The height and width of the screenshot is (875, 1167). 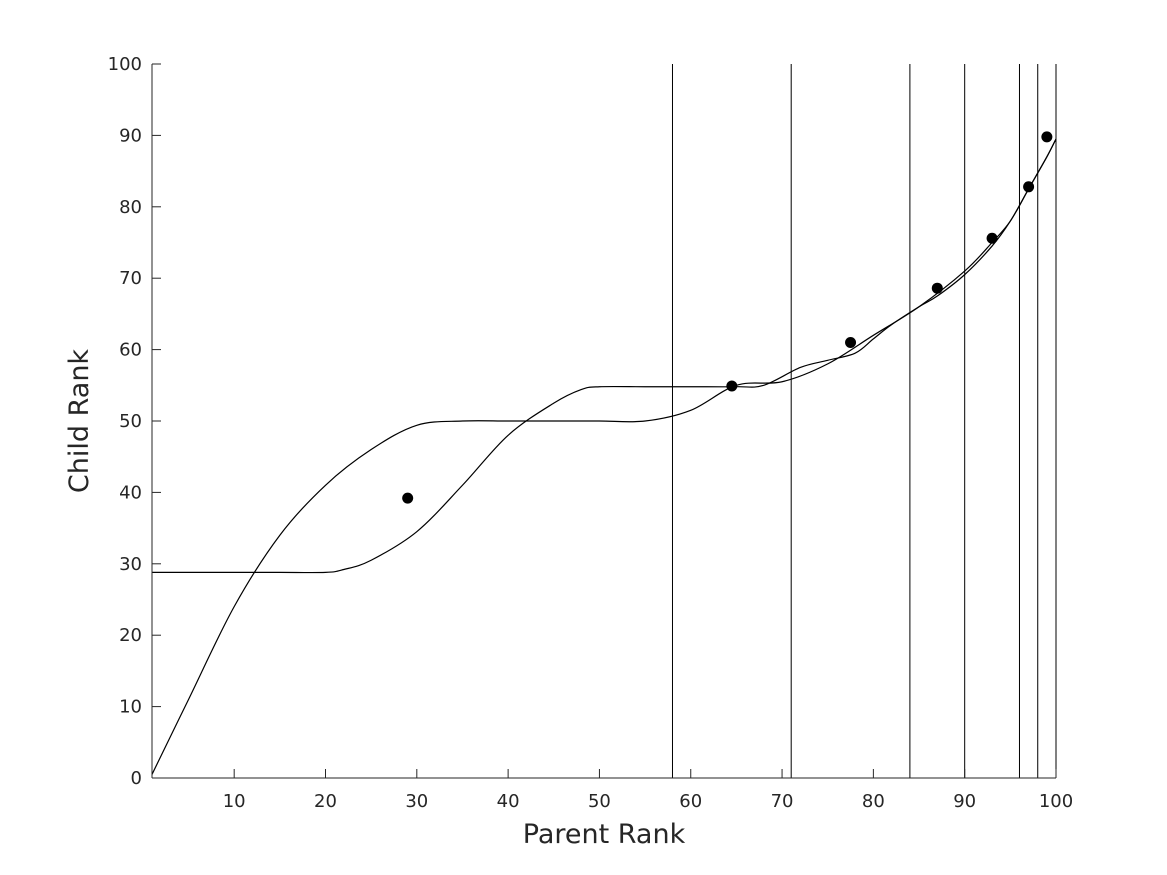 I want to click on y-tick-label-4: 40, so click(x=130, y=492).